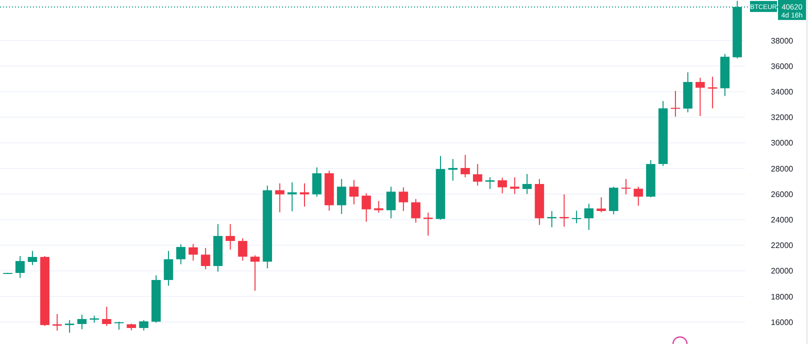  What do you see at coordinates (782, 194) in the screenshot?
I see `y-tick-label: 26000` at bounding box center [782, 194].